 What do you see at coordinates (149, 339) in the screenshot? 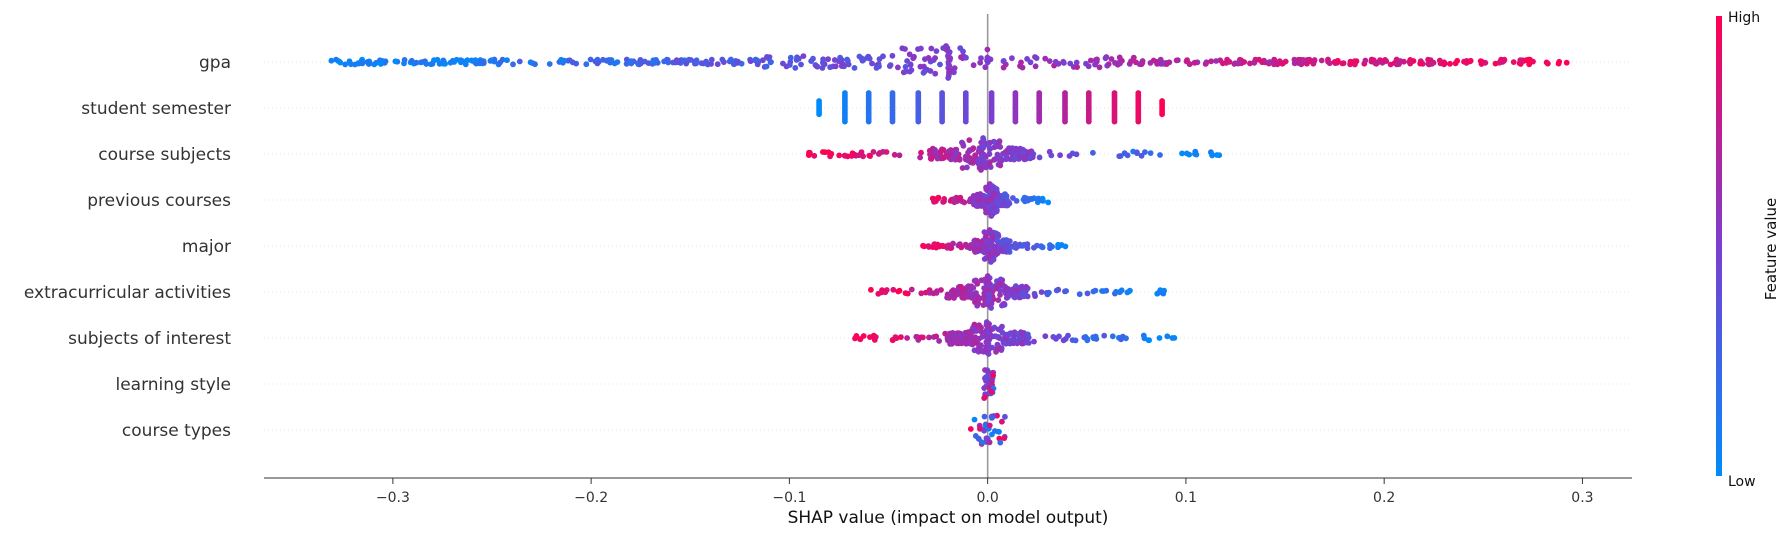
I see `feature-label: subjects of interest` at bounding box center [149, 339].